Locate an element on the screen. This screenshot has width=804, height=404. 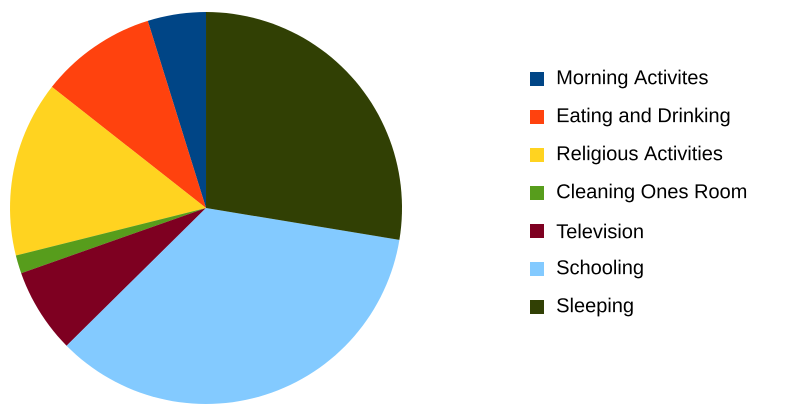
legend-label: Television is located at coordinates (599, 231).